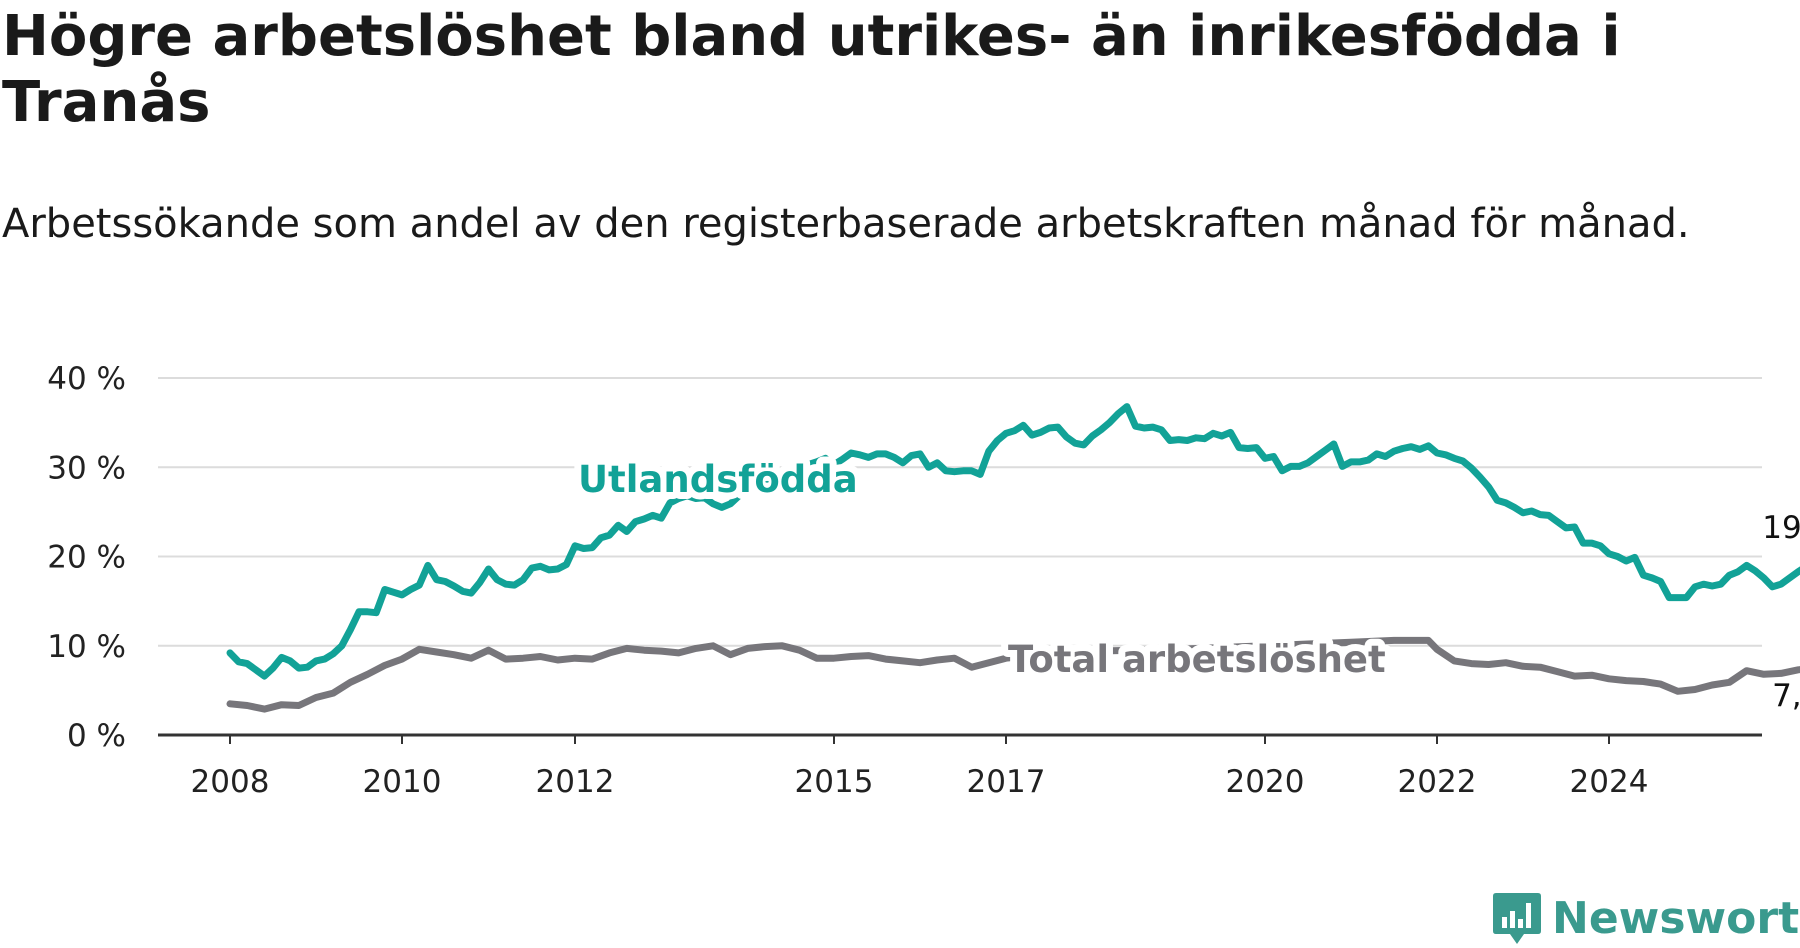  I want to click on series-label-total: Total arbetslöshet, so click(1197, 659).